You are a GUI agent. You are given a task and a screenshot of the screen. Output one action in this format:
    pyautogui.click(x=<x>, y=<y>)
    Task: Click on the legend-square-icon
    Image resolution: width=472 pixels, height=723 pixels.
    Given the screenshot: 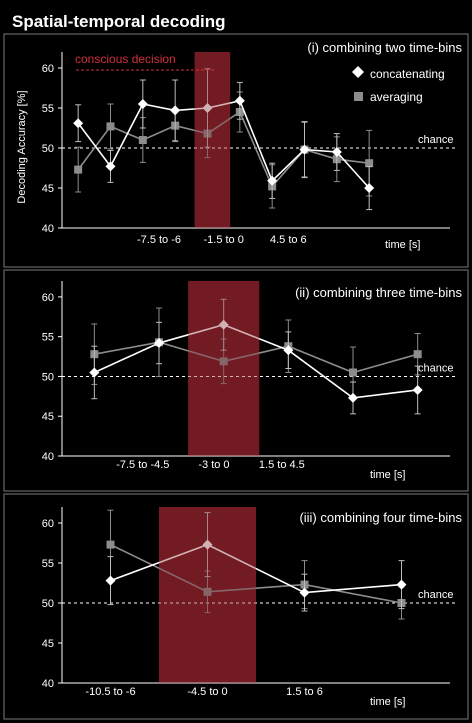 What is the action you would take?
    pyautogui.click(x=358, y=96)
    